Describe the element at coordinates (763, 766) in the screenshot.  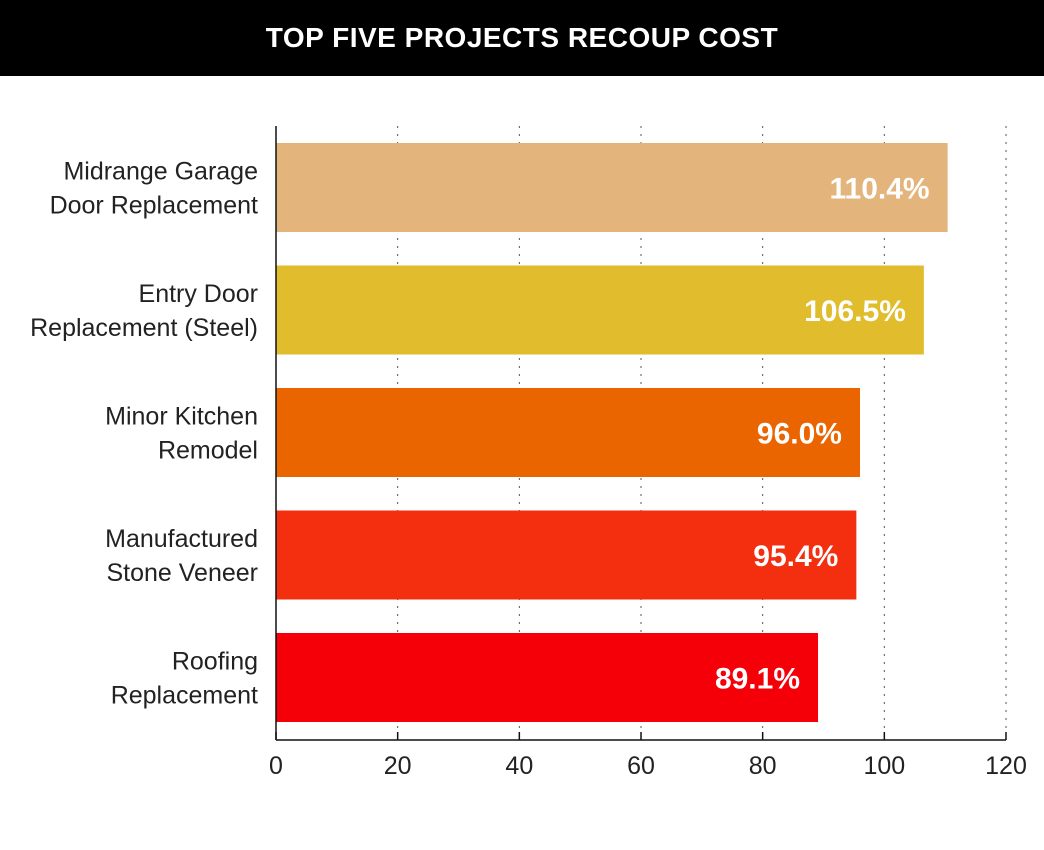
I see `x-tick-label-4: 80` at that location.